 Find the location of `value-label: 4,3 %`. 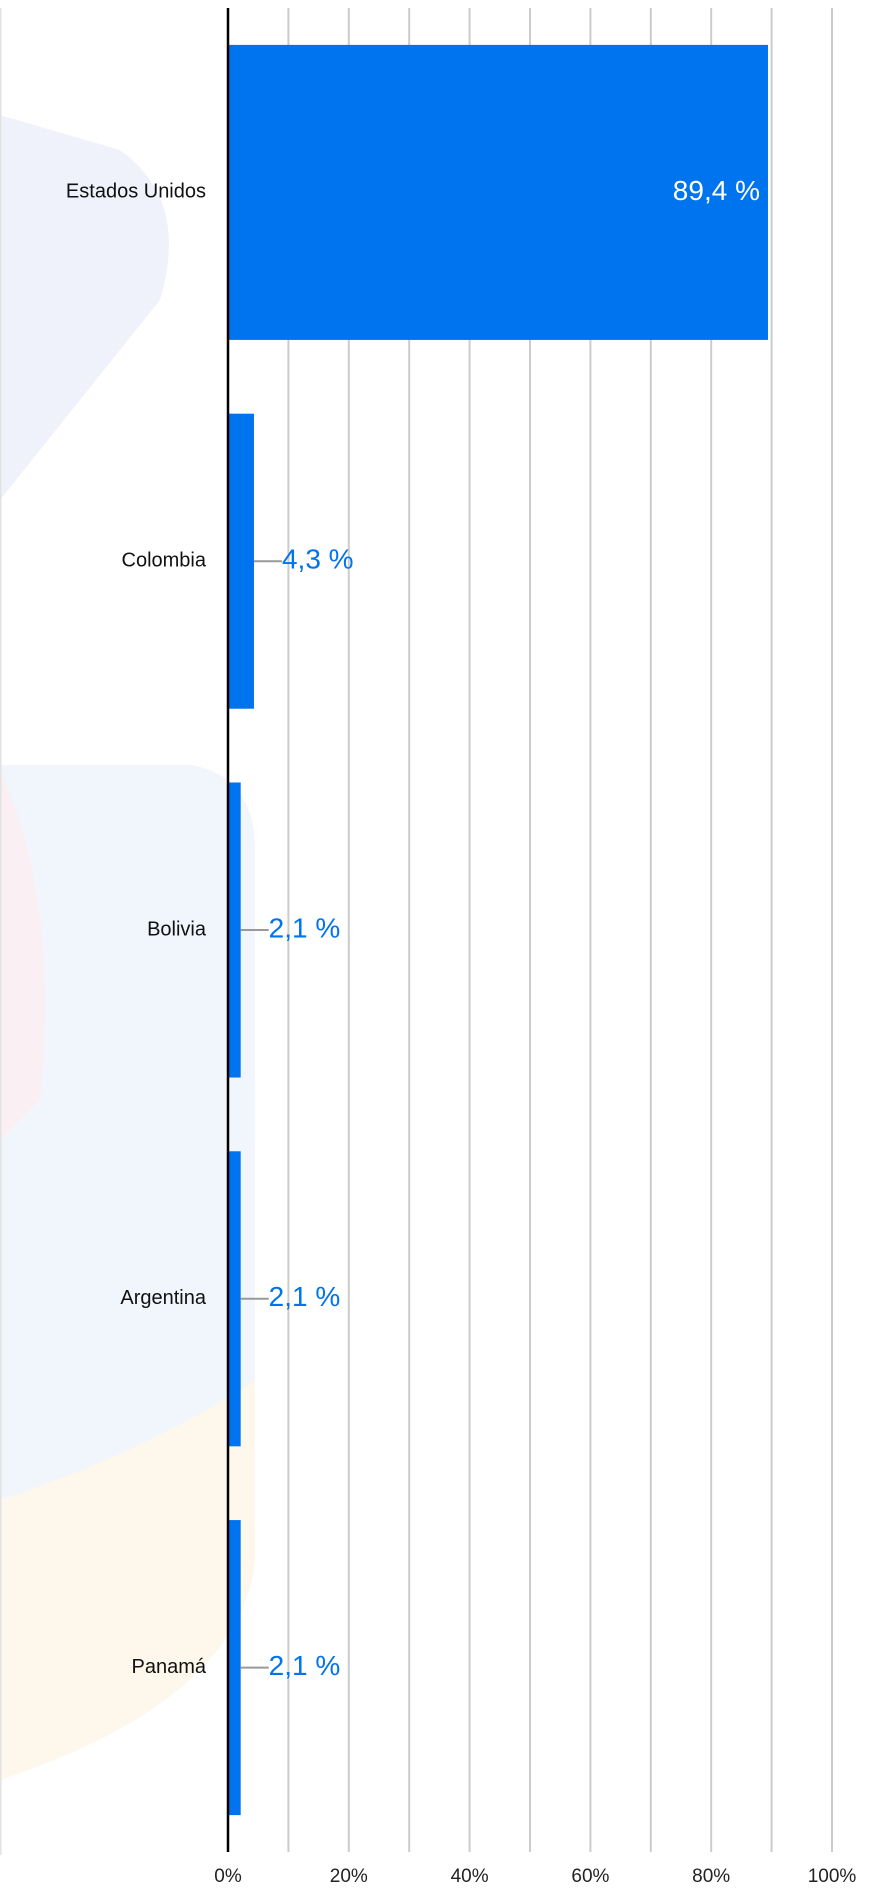

value-label: 4,3 % is located at coordinates (318, 559).